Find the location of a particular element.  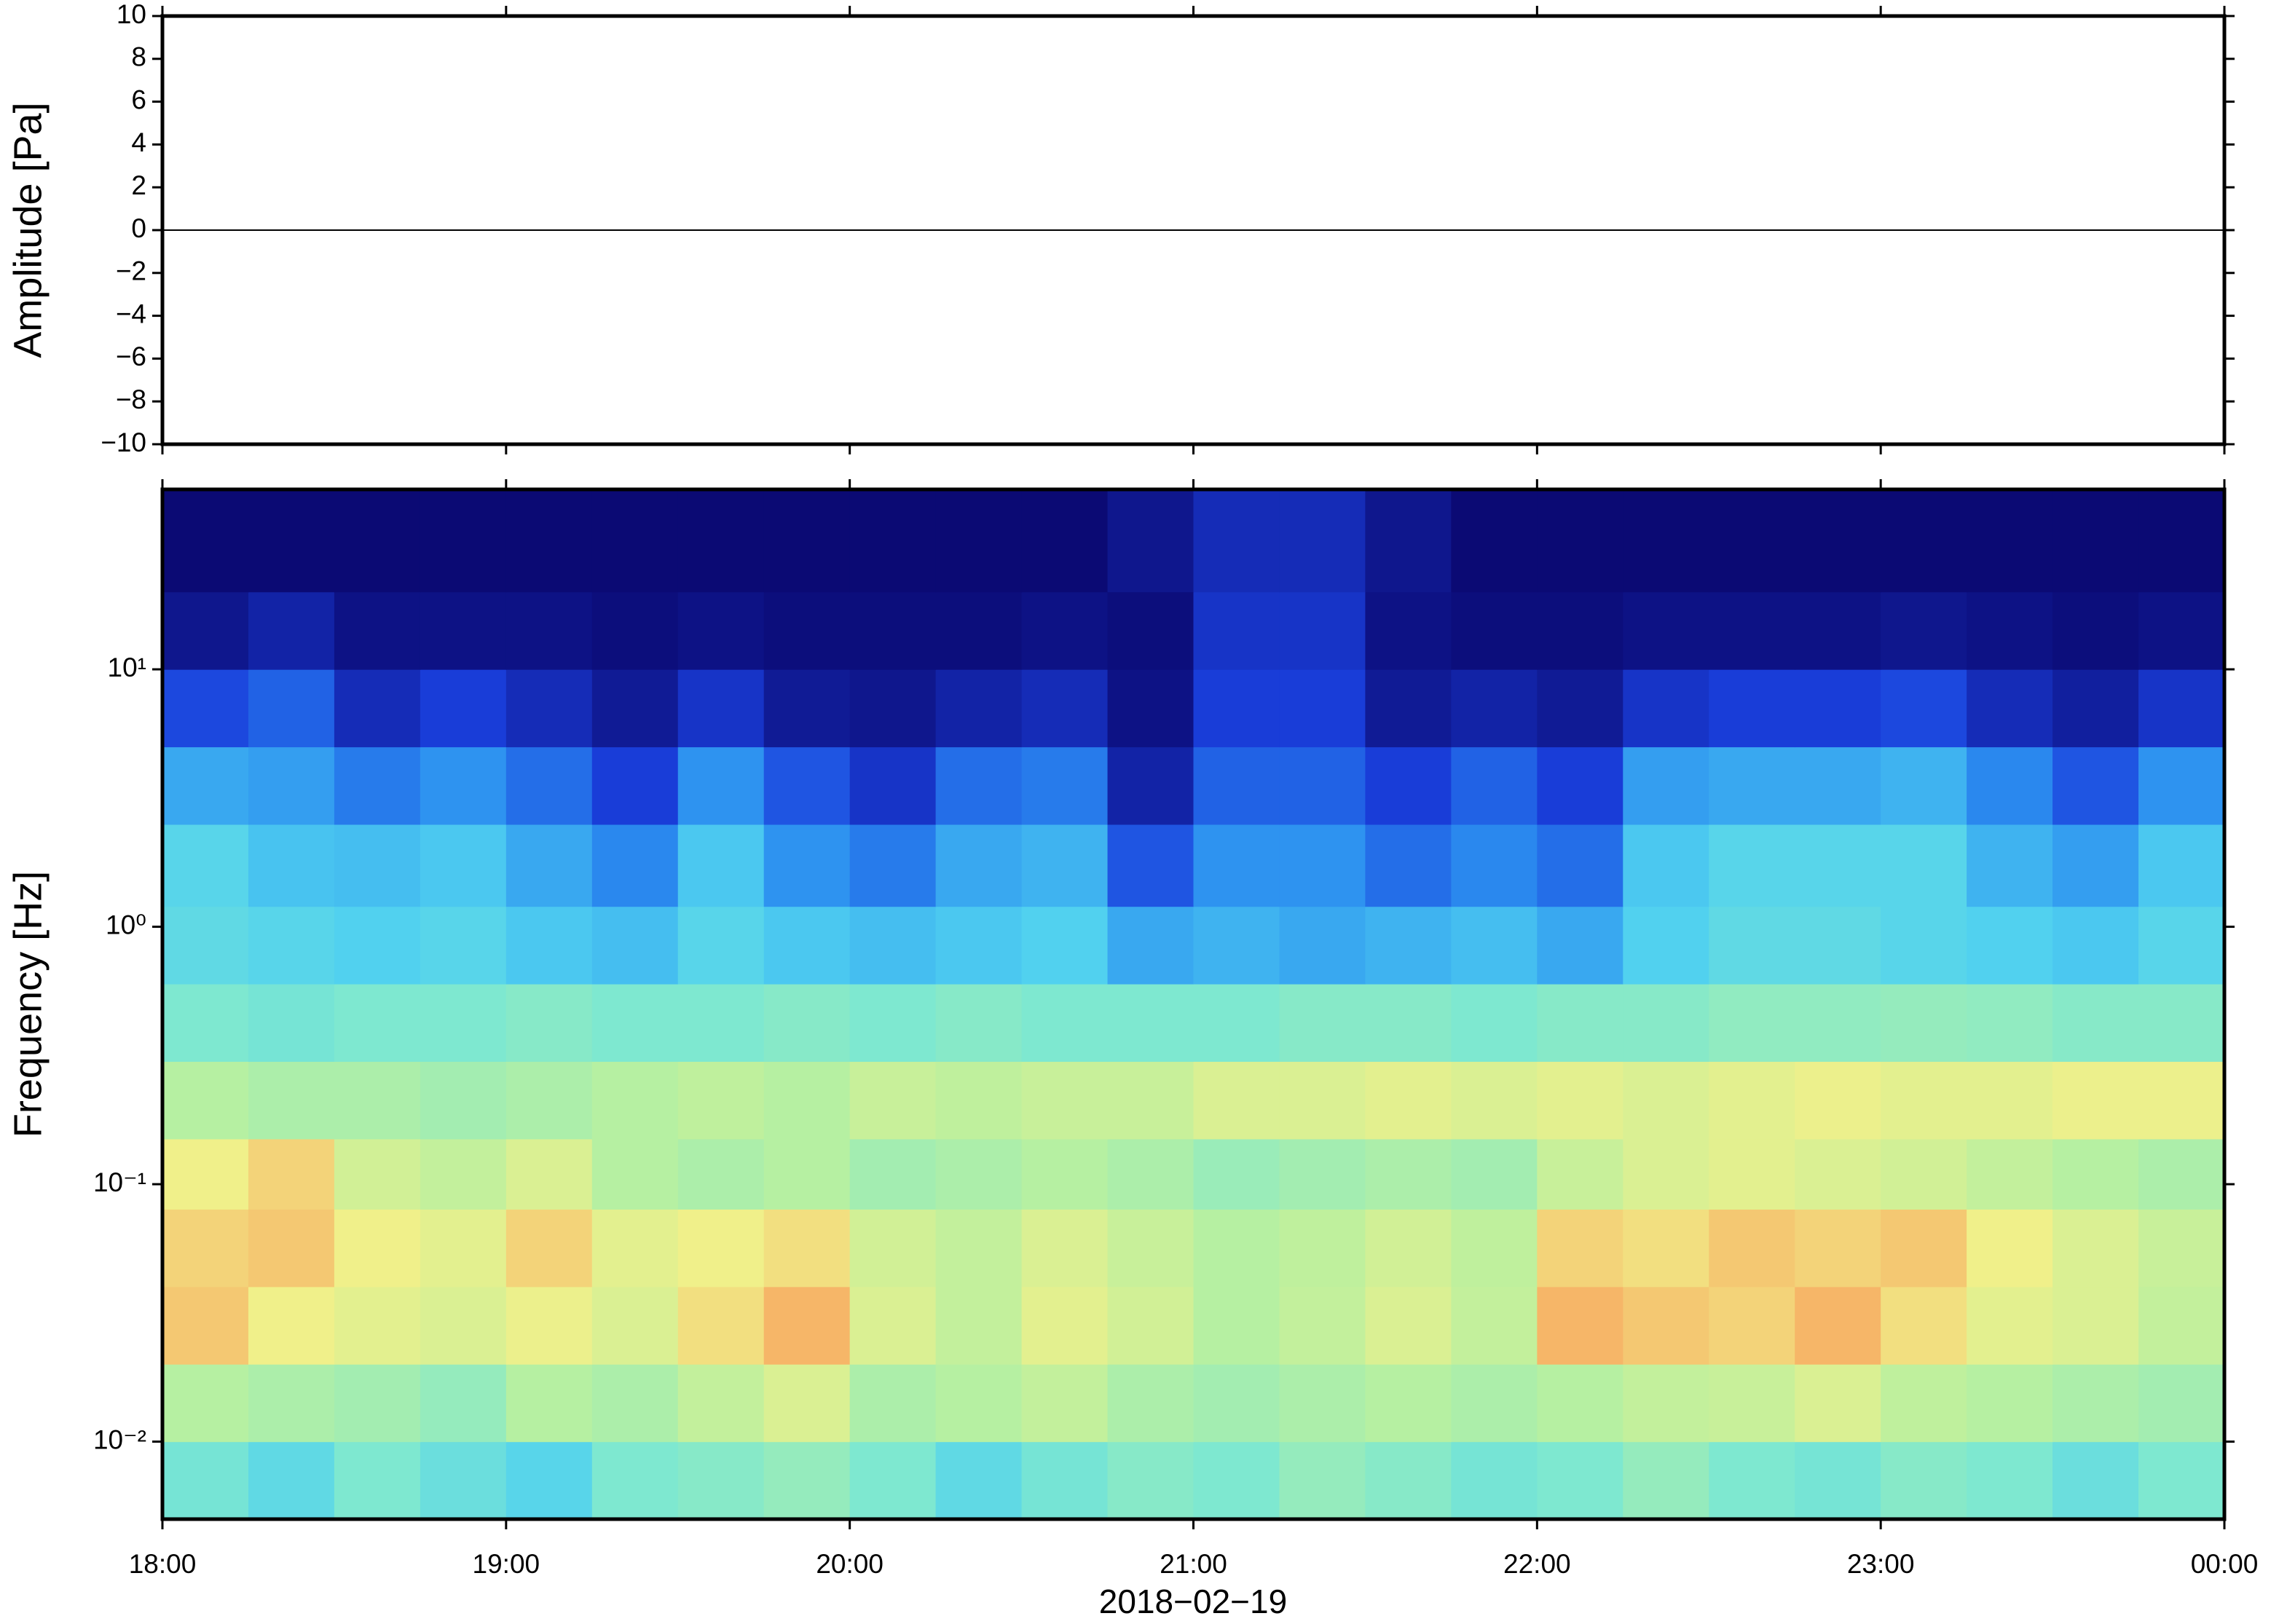

y-tick-label: −6 is located at coordinates (131, 356).